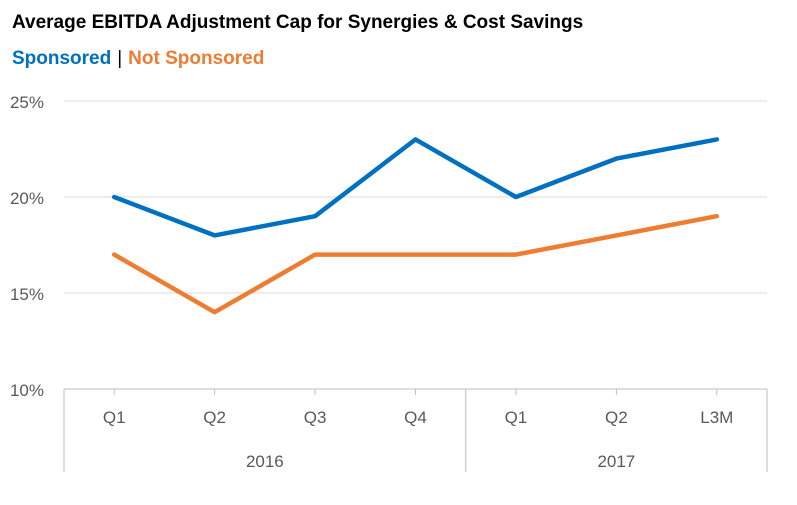 The image size is (797, 505). What do you see at coordinates (716, 417) in the screenshot?
I see `x-tick-label: L3M` at bounding box center [716, 417].